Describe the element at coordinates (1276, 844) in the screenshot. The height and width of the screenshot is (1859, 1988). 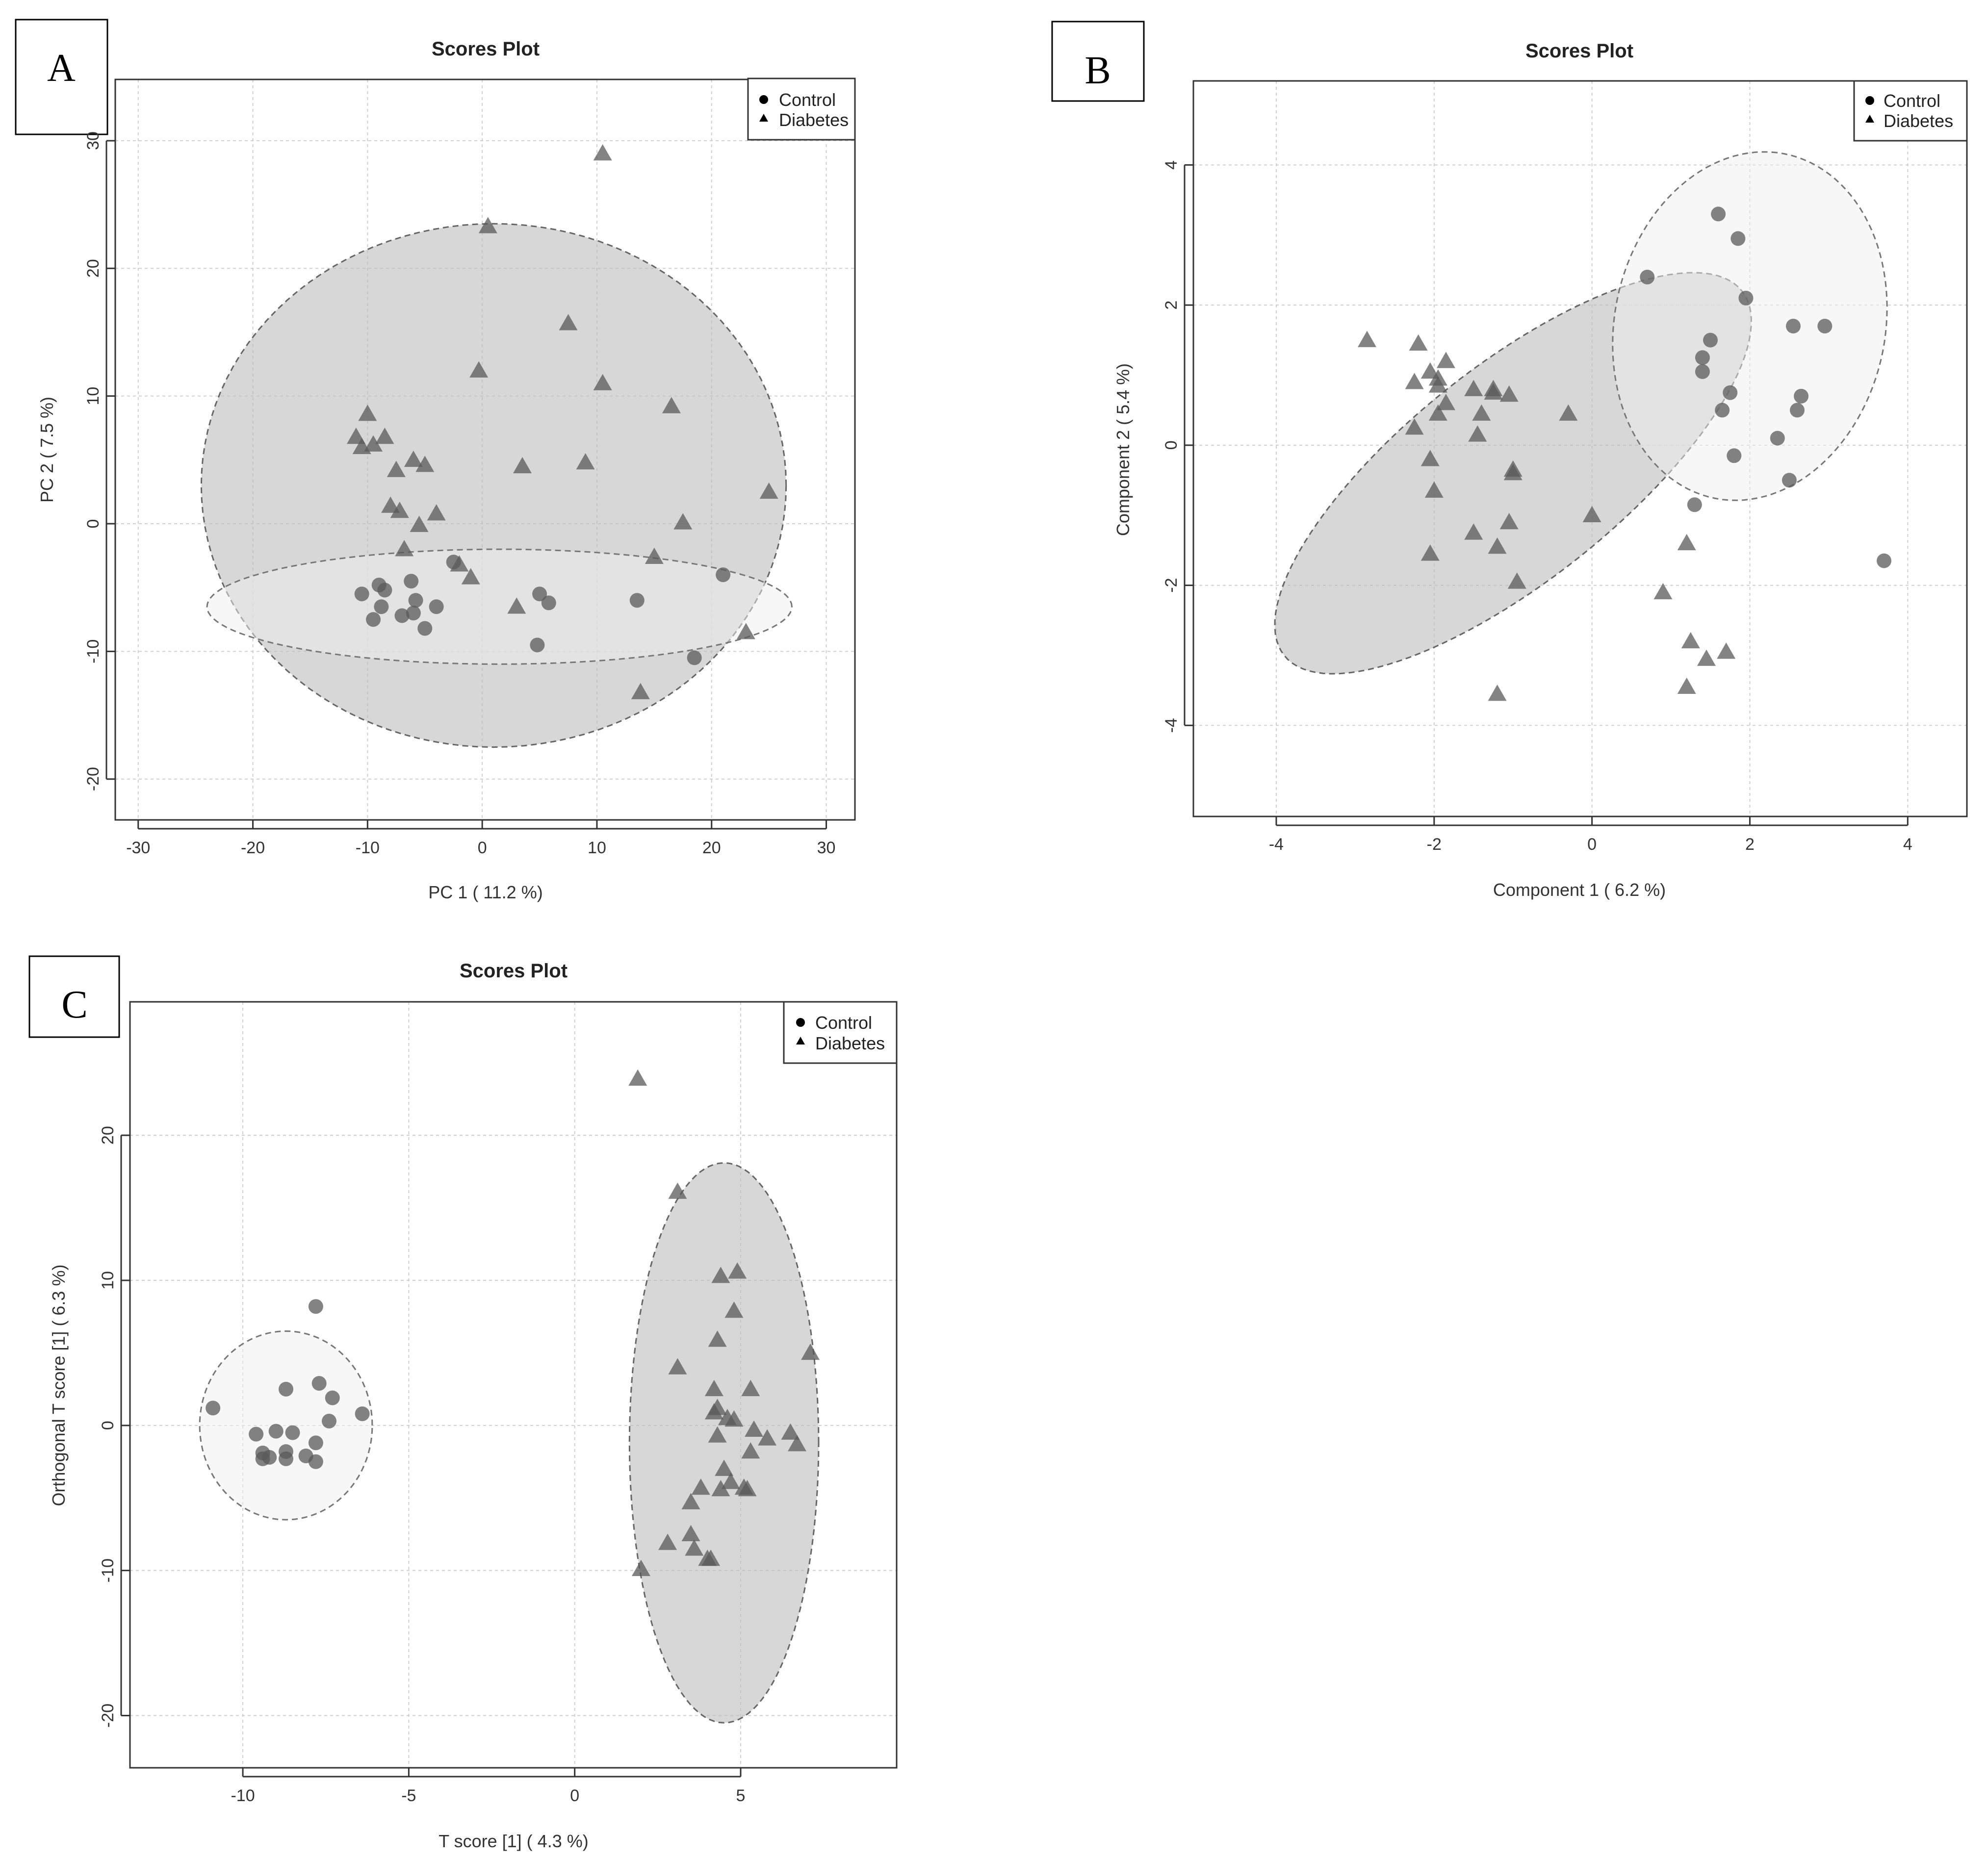
I see `x-tick-label: -4` at that location.